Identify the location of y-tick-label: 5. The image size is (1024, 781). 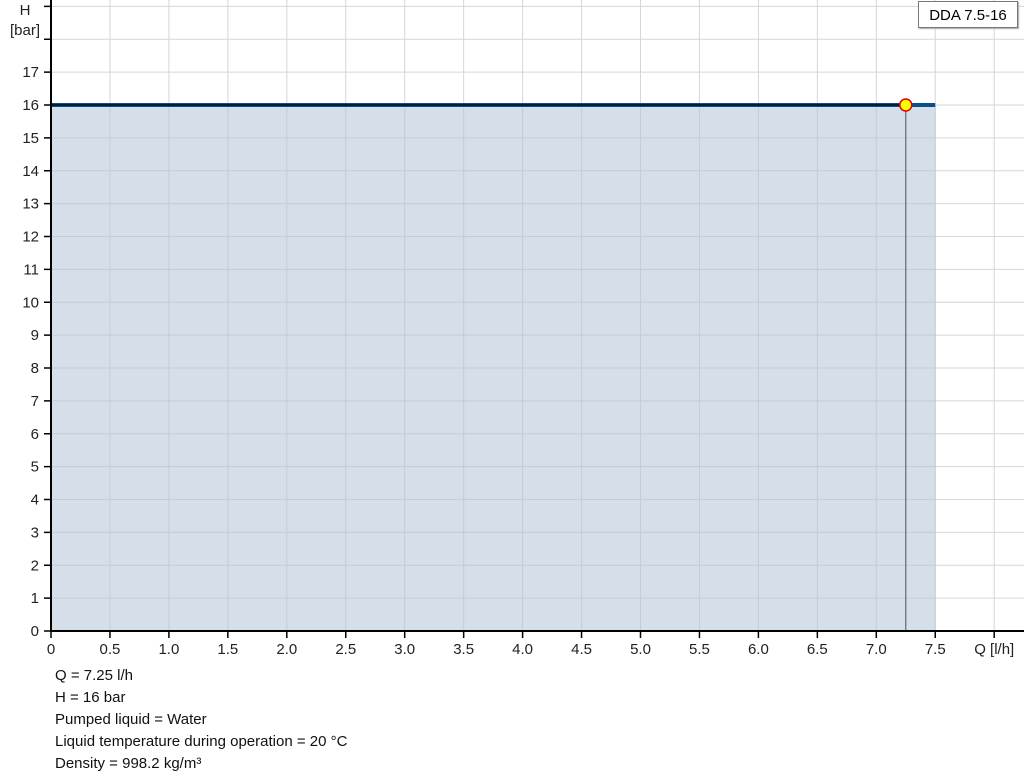
(35, 467).